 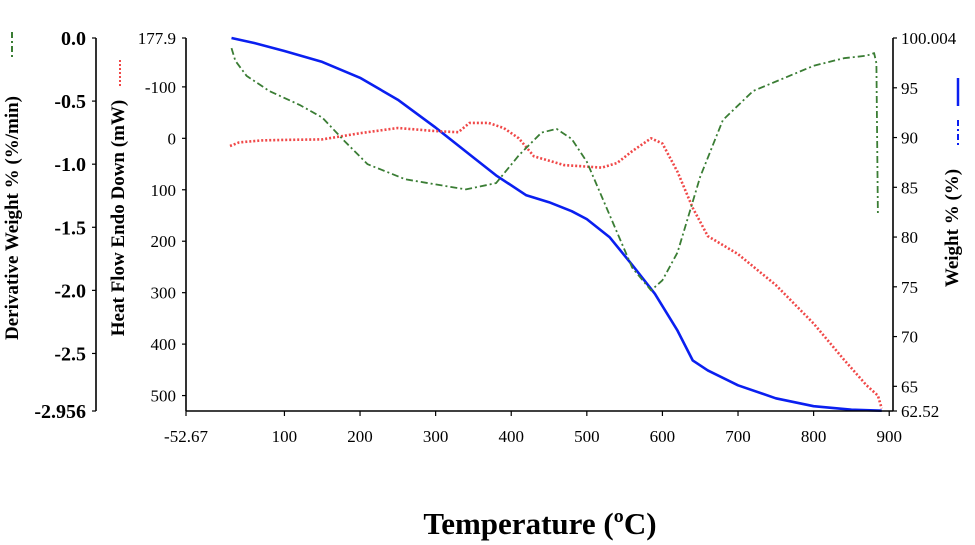 I want to click on derivative-tick-label: -2.0, so click(x=70, y=291).